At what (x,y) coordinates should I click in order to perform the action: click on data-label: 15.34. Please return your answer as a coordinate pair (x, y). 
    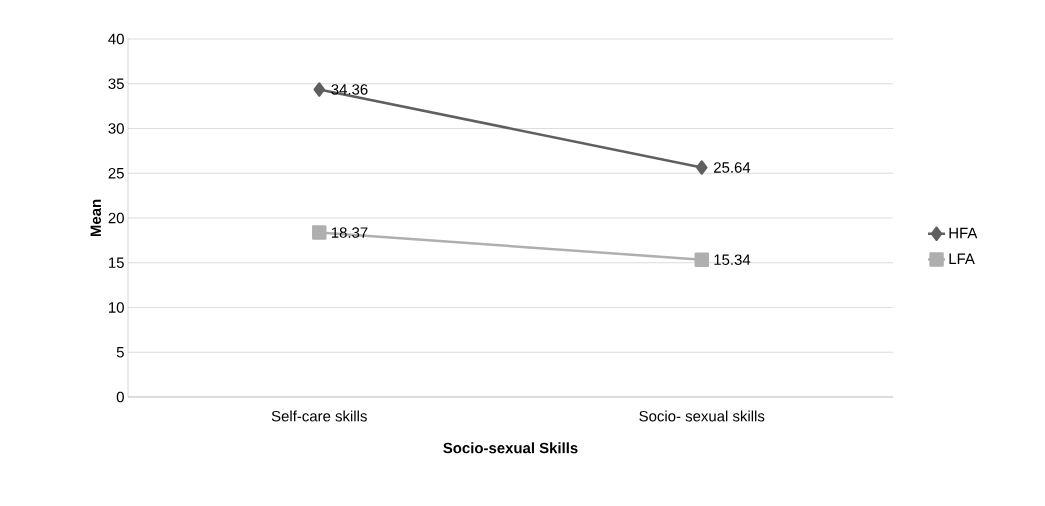
    Looking at the image, I should click on (732, 259).